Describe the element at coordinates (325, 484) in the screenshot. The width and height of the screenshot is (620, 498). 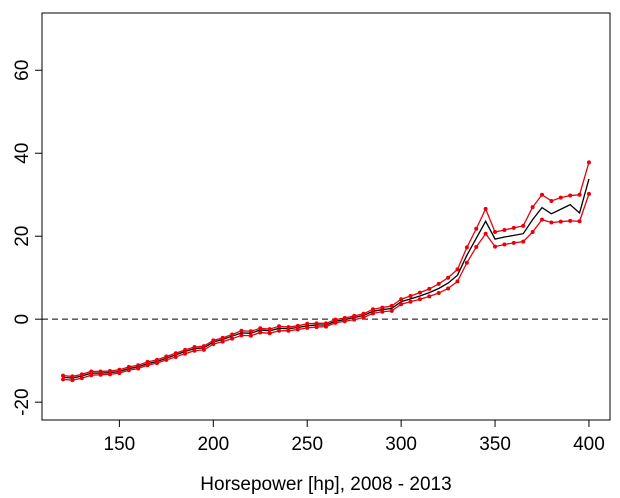
I see `x-axis-label: Horsepower [hp], 2008 - 2013` at that location.